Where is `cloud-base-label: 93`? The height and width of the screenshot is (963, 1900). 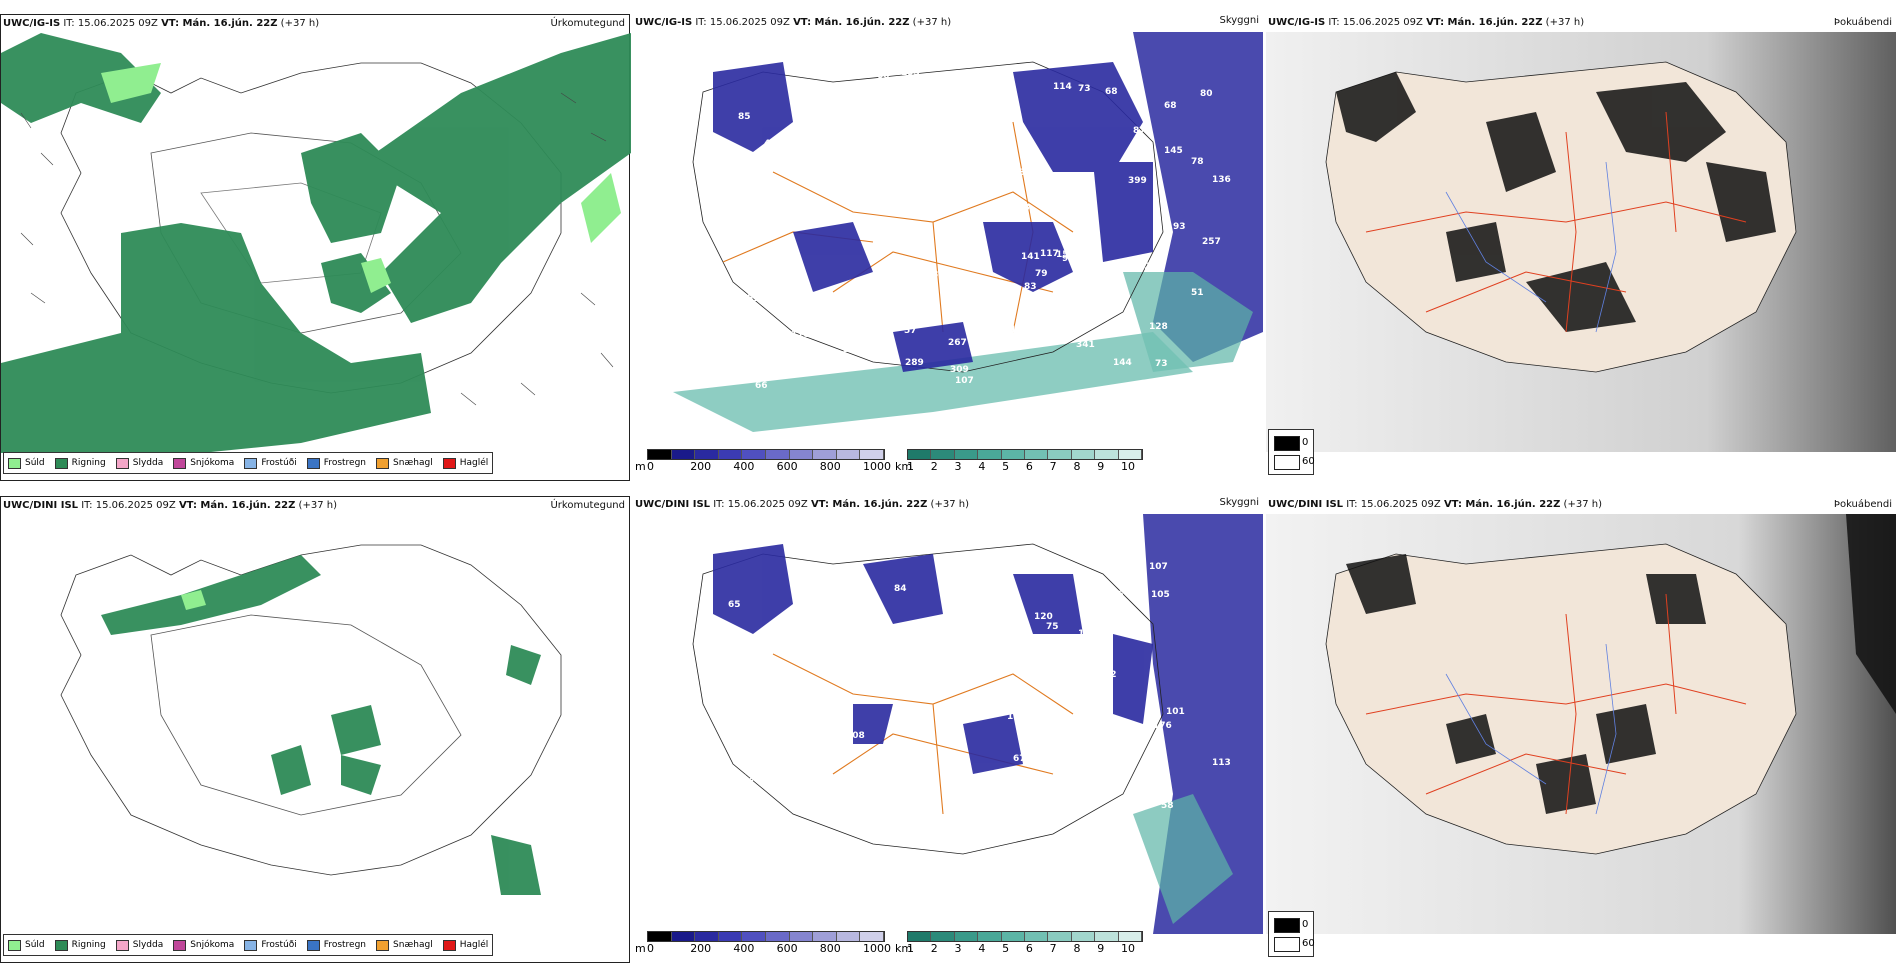 cloud-base-label: 93 is located at coordinates (812, 162).